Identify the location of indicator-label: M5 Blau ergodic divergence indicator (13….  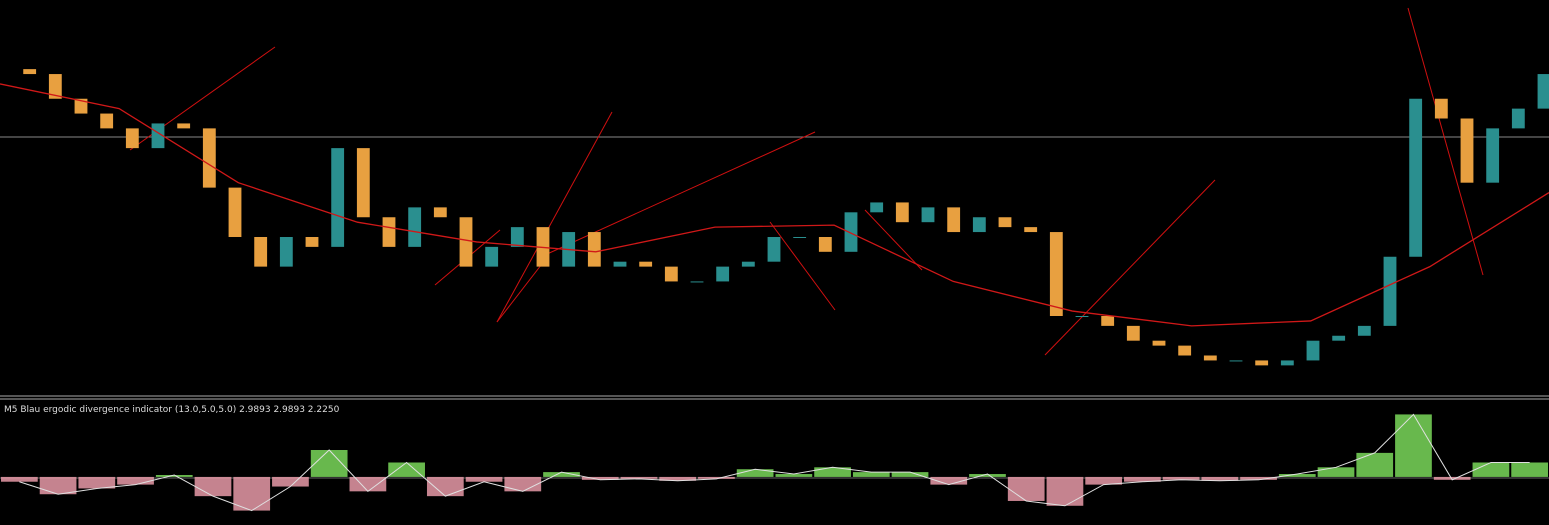
(172, 410).